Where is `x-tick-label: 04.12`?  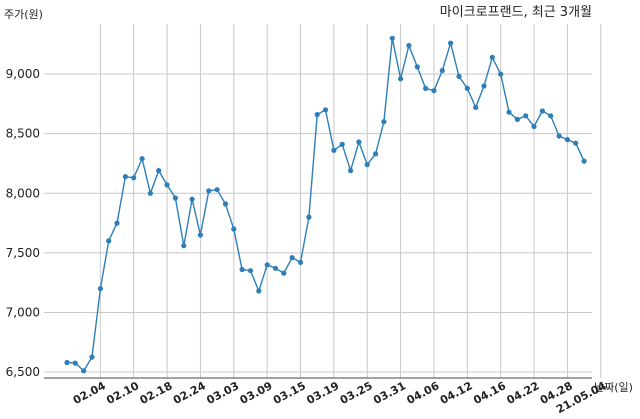
x-tick-label: 04.12 is located at coordinates (456, 393).